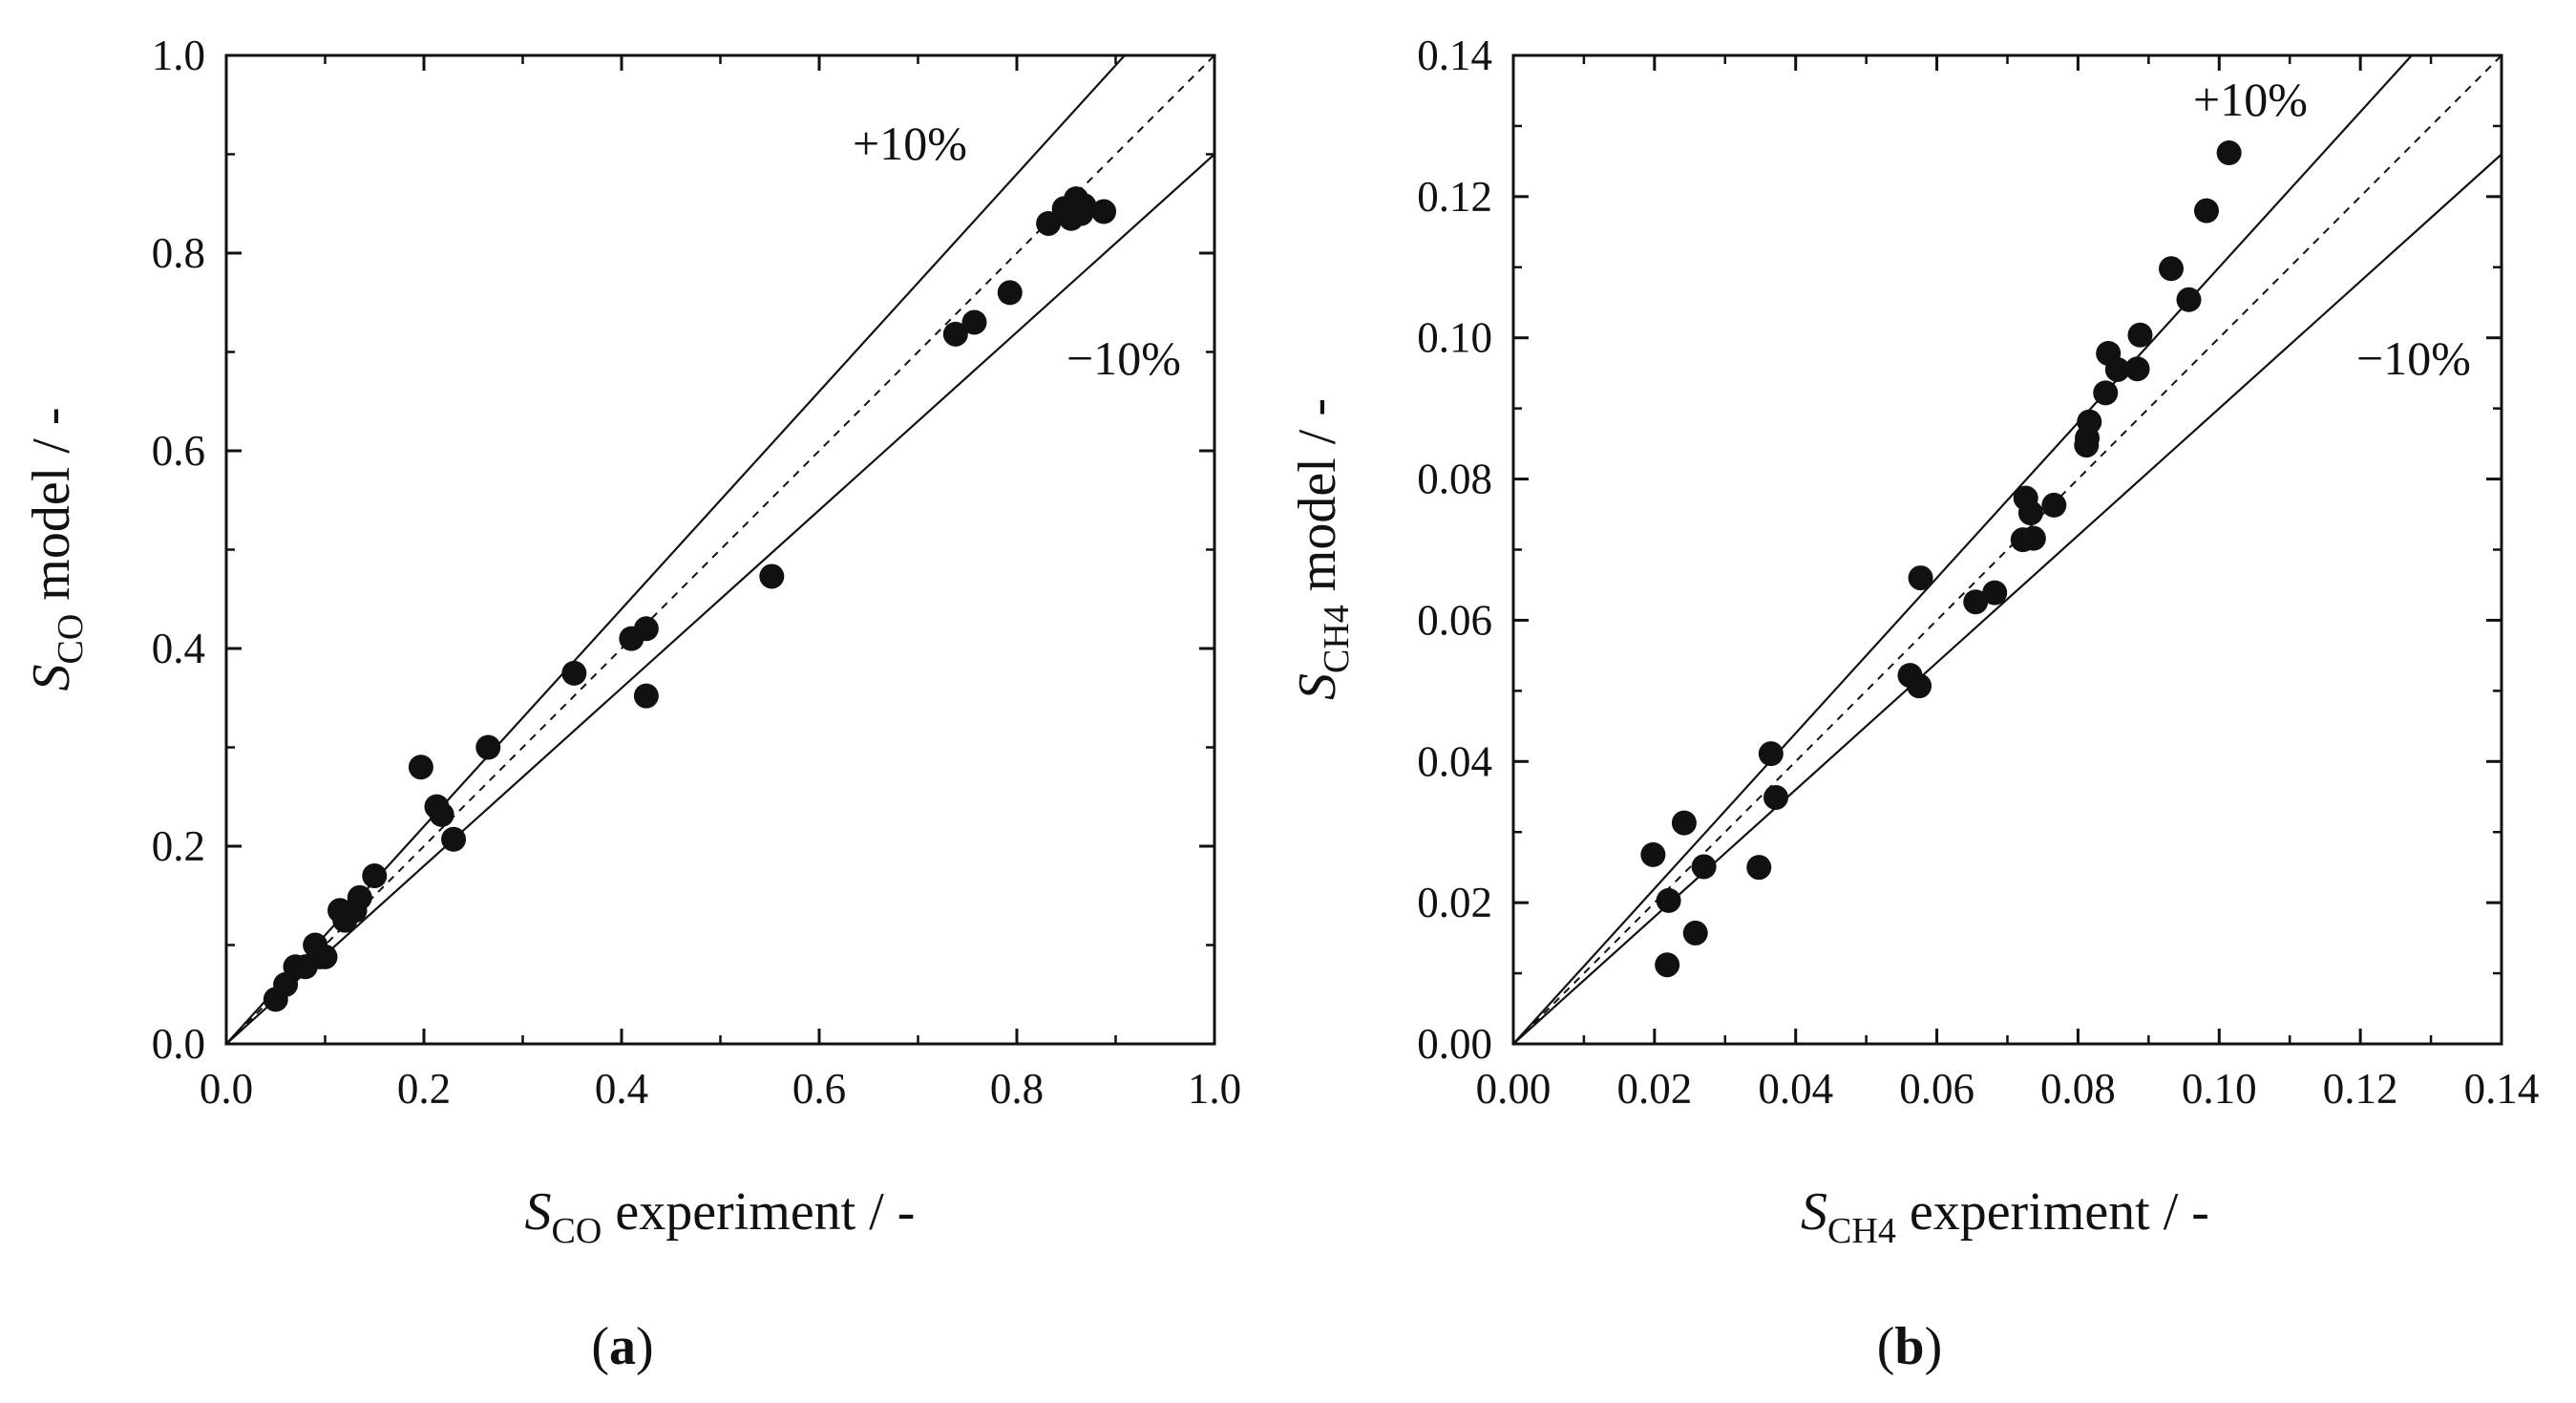 Image resolution: width=2576 pixels, height=1403 pixels. What do you see at coordinates (2219, 1089) in the screenshot?
I see `panel-b-x-tick-label: 0.10` at bounding box center [2219, 1089].